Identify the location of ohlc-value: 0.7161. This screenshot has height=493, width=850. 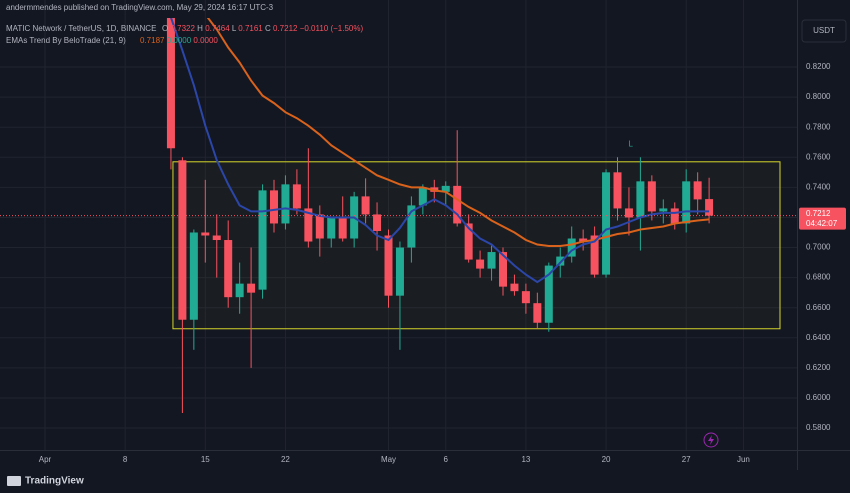
(250, 28).